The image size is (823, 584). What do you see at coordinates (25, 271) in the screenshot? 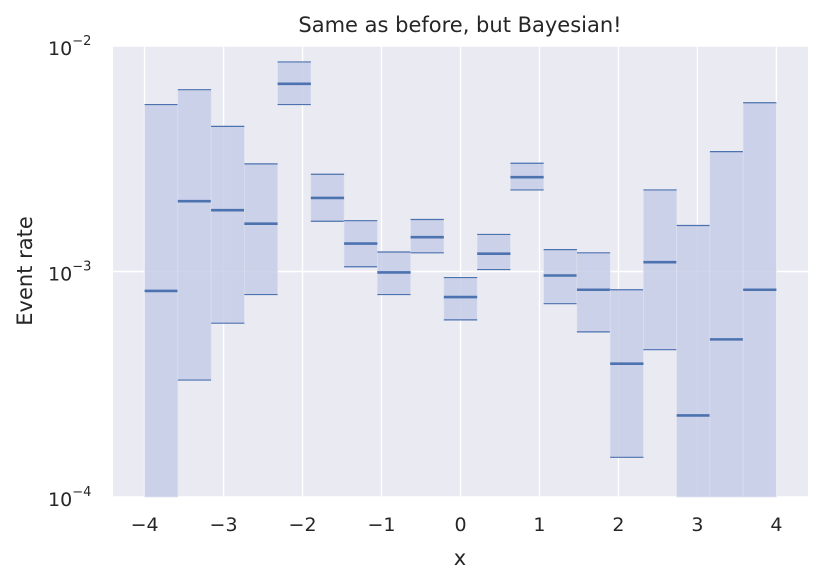
I see `y-axis-label: Event rate` at bounding box center [25, 271].